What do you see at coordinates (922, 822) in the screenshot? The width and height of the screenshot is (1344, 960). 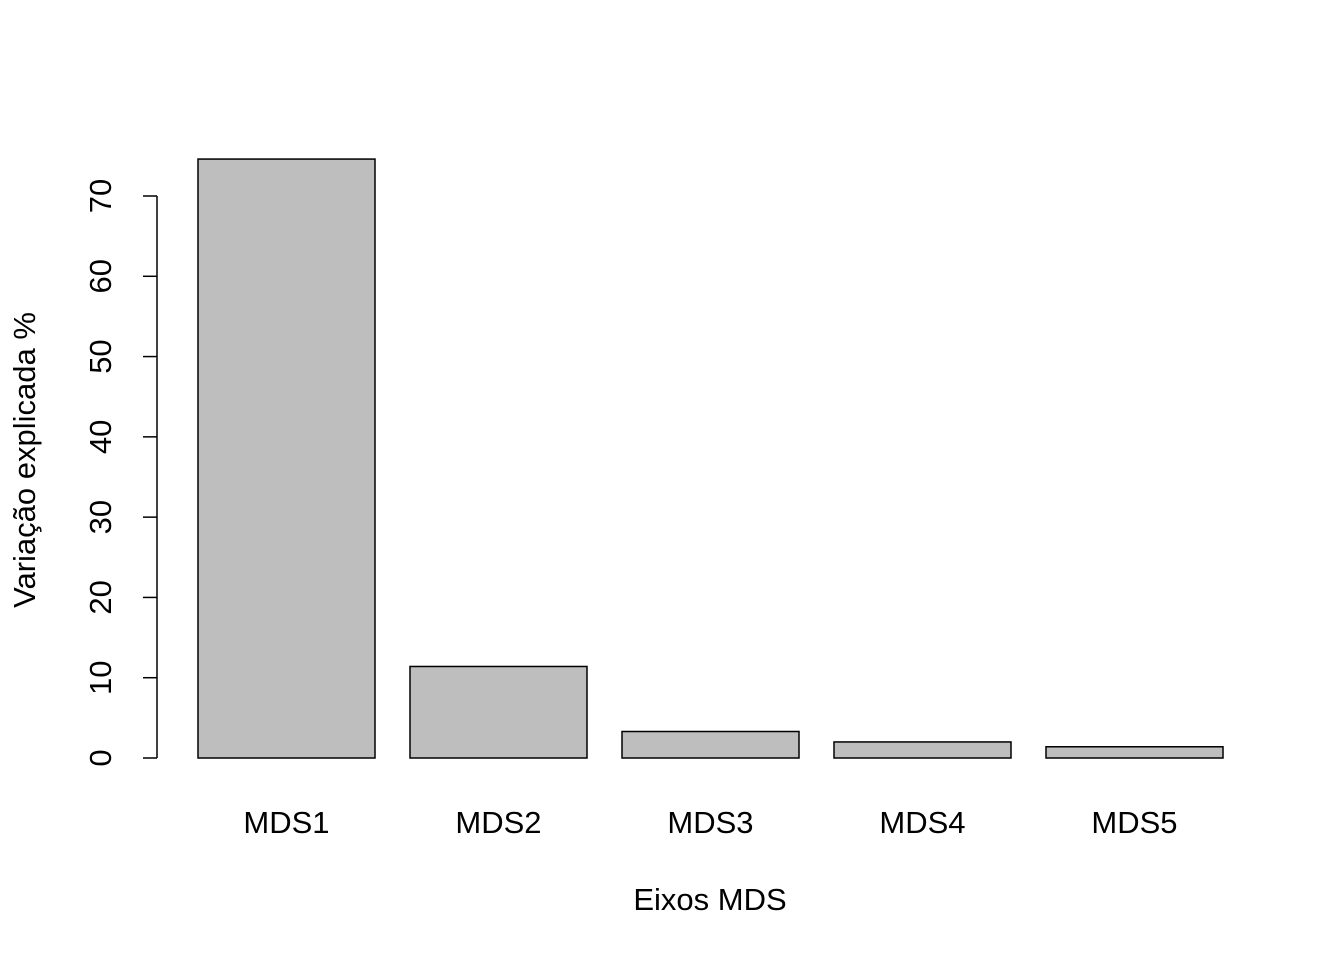 I see `x-category-label: MDS4` at bounding box center [922, 822].